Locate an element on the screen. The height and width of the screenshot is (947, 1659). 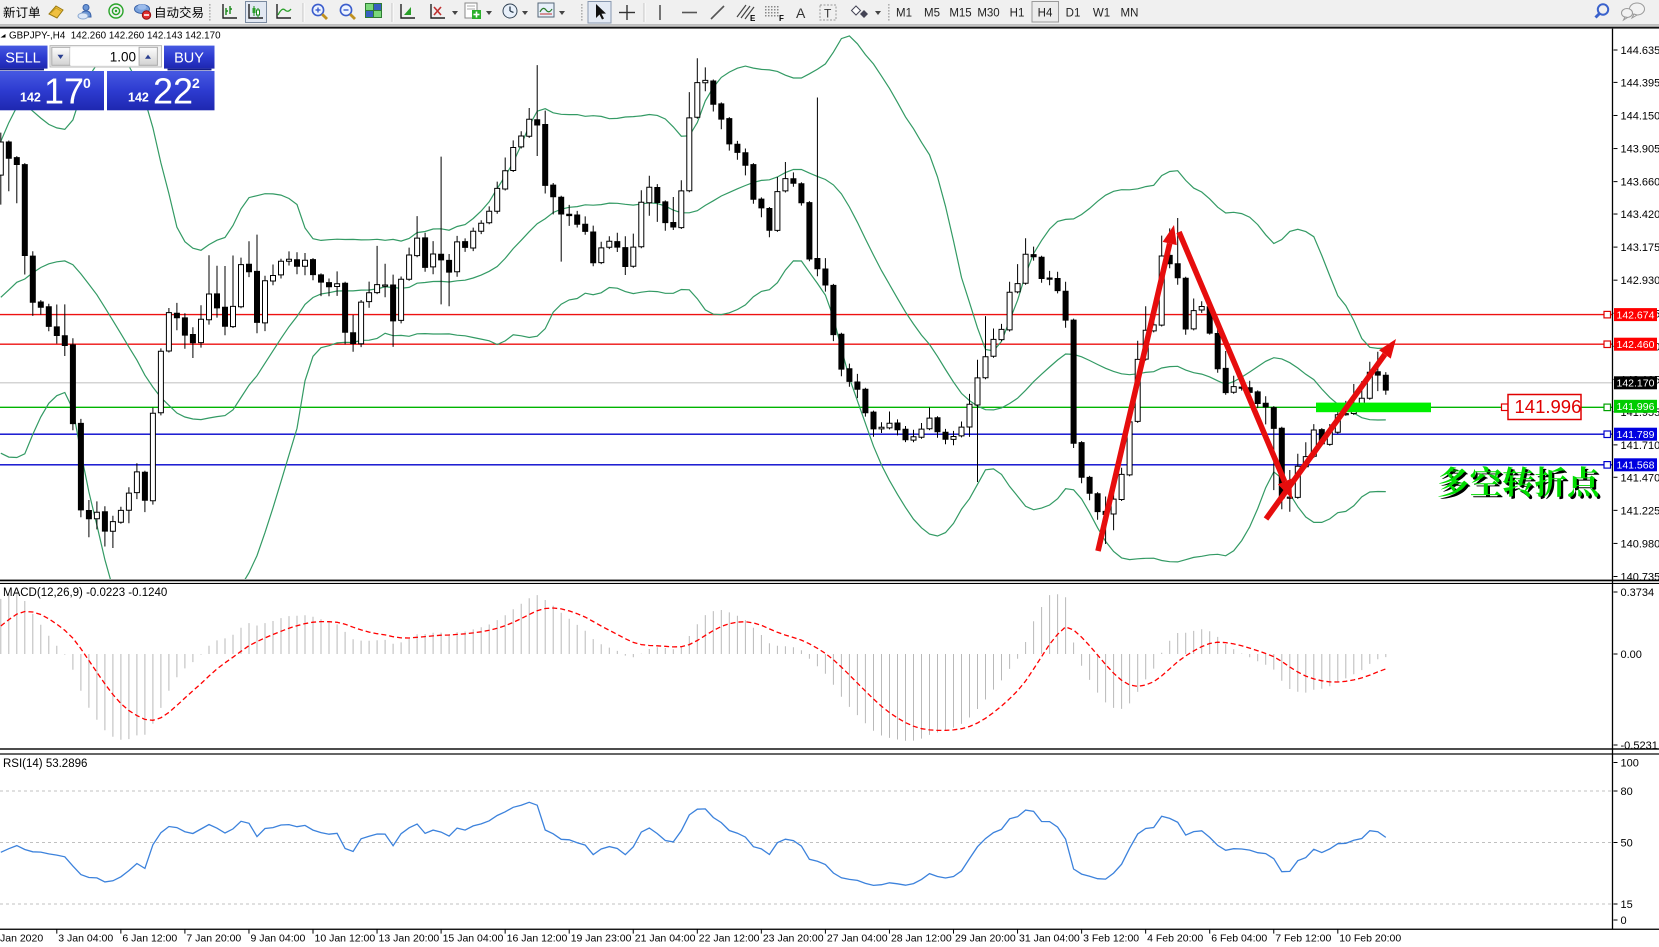
svg-text: H4 is located at coordinates (1045, 14).